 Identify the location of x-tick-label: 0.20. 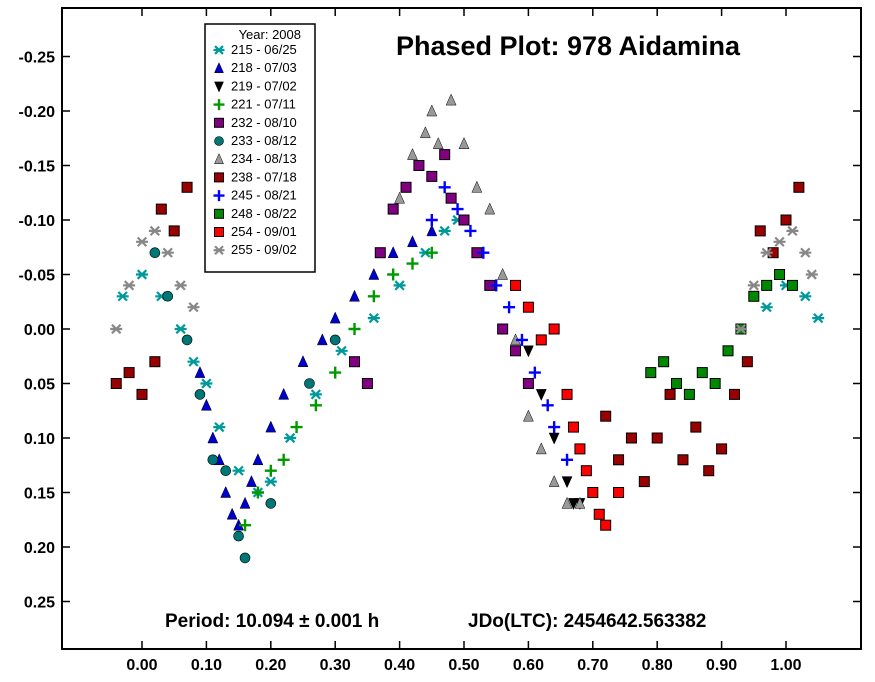
(270, 665).